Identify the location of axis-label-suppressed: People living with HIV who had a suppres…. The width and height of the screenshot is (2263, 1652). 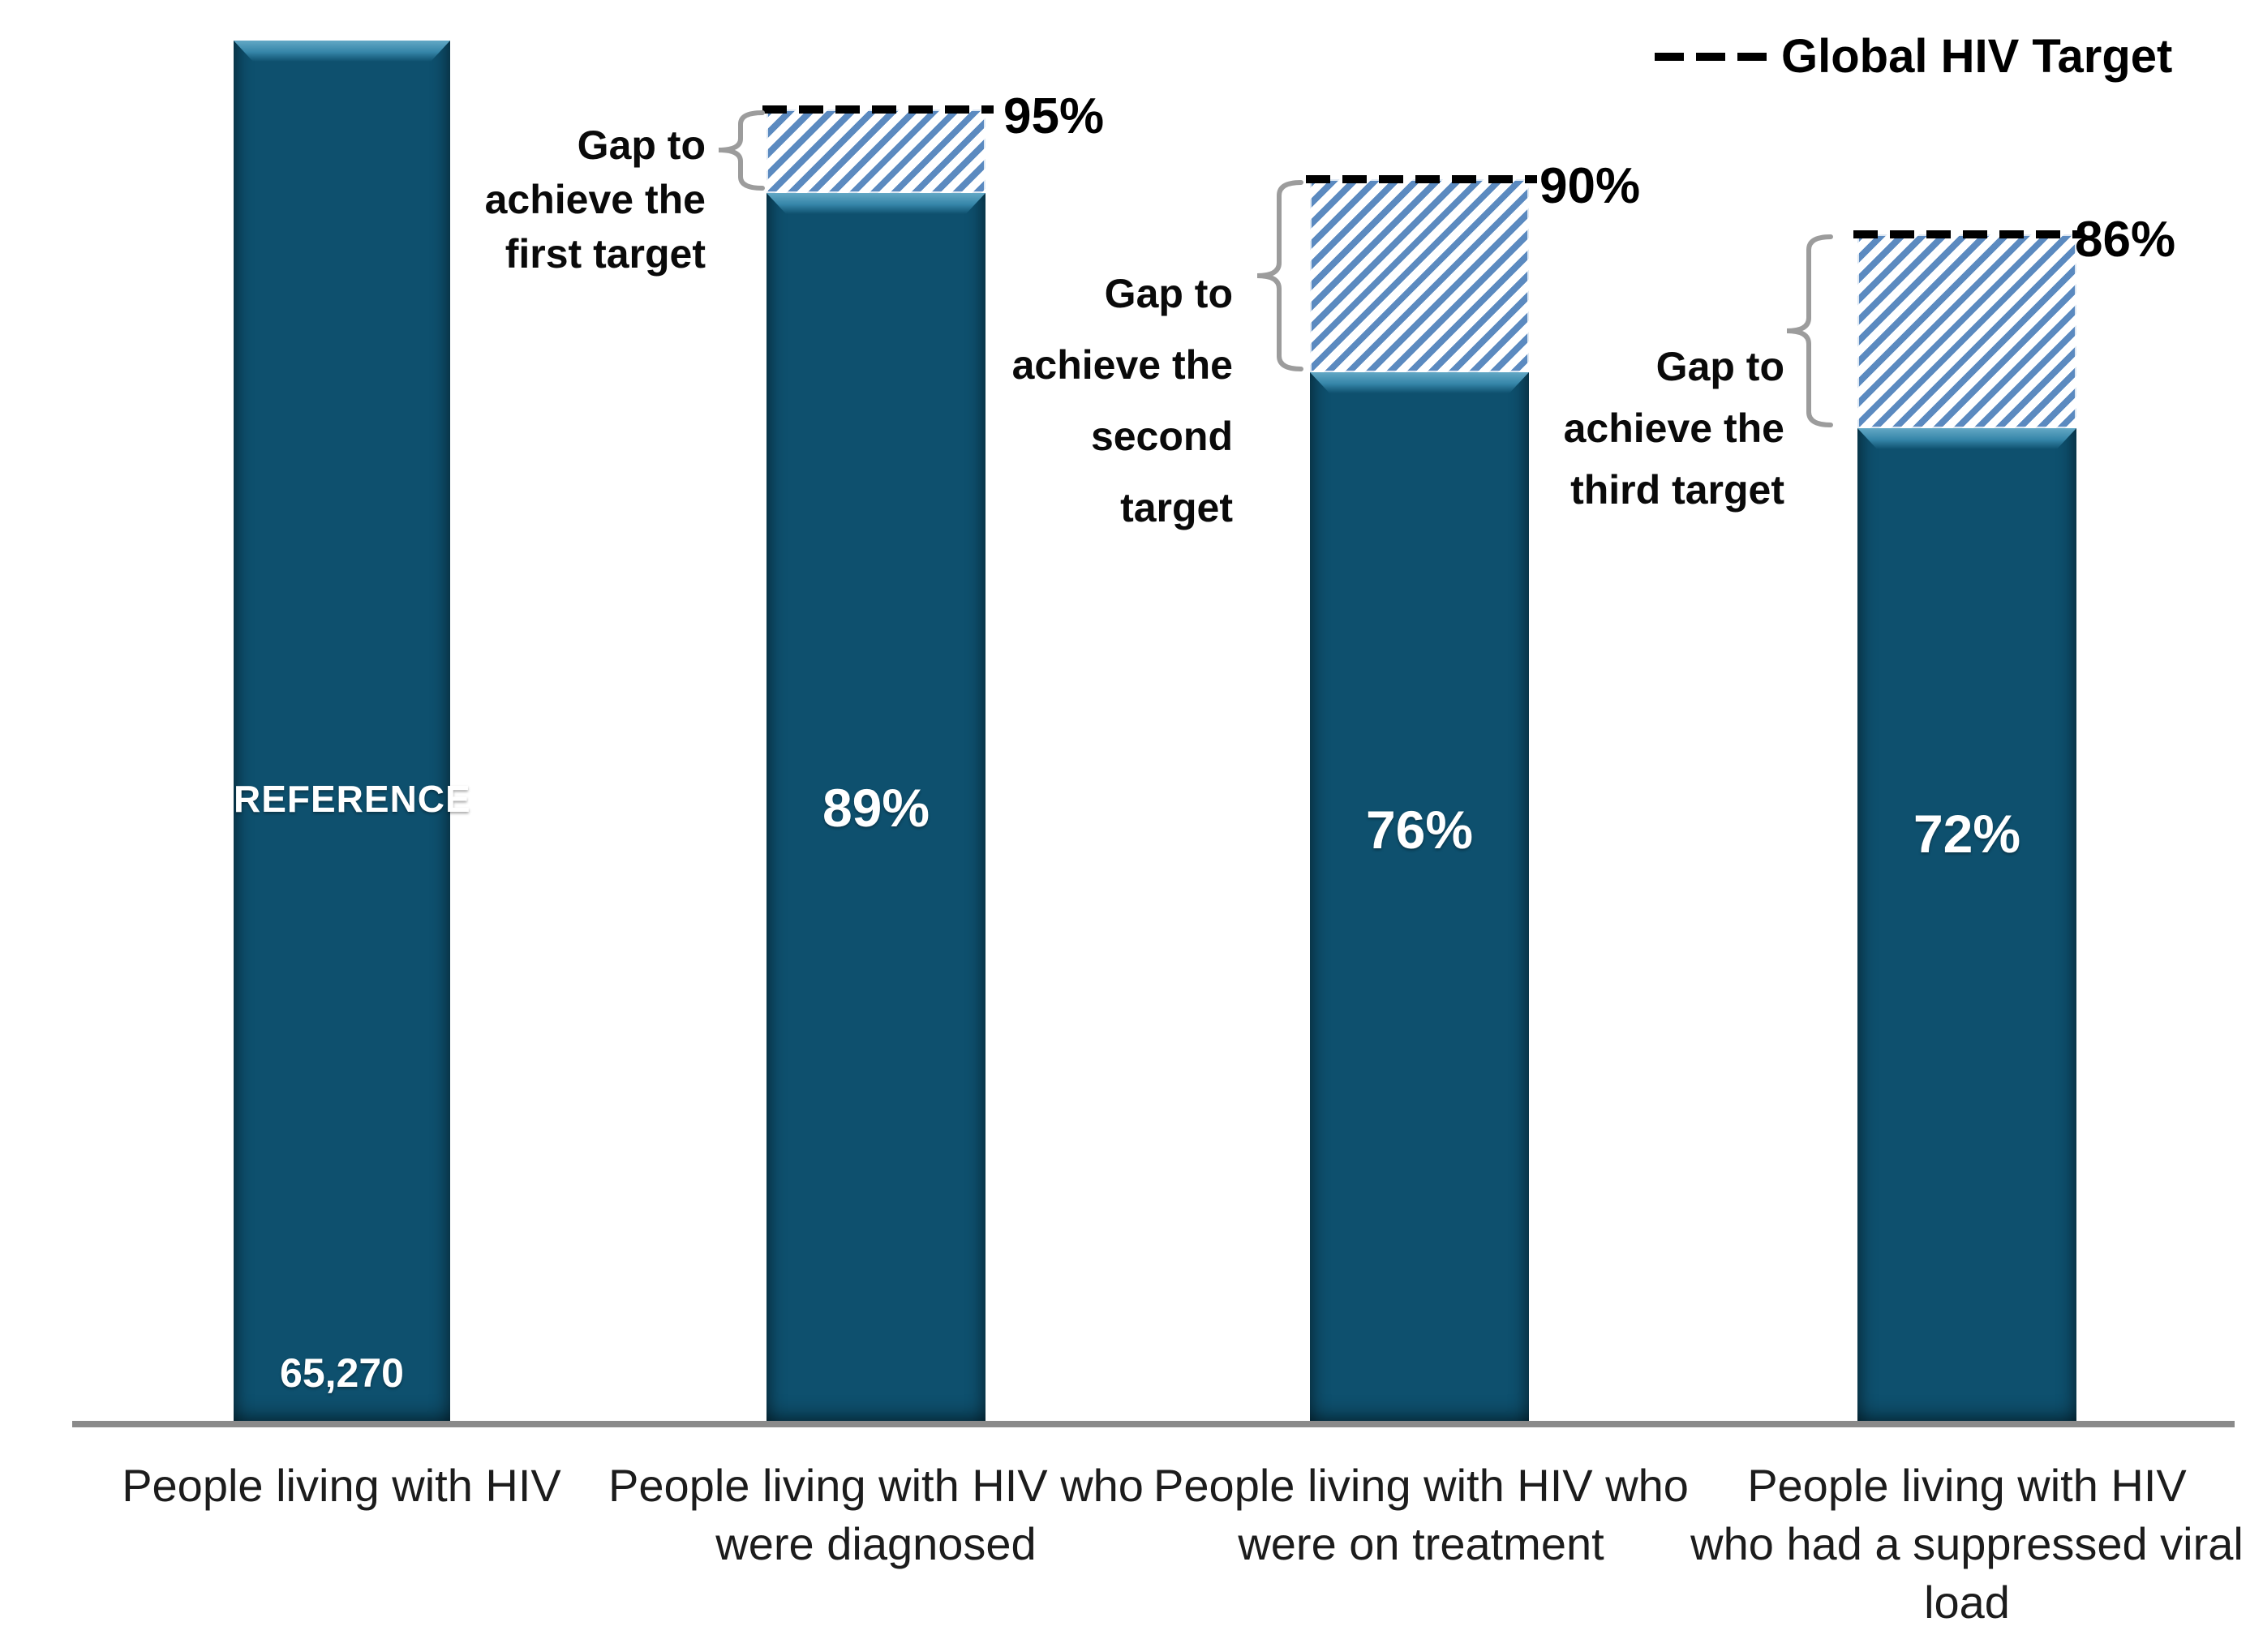
(1949, 1544).